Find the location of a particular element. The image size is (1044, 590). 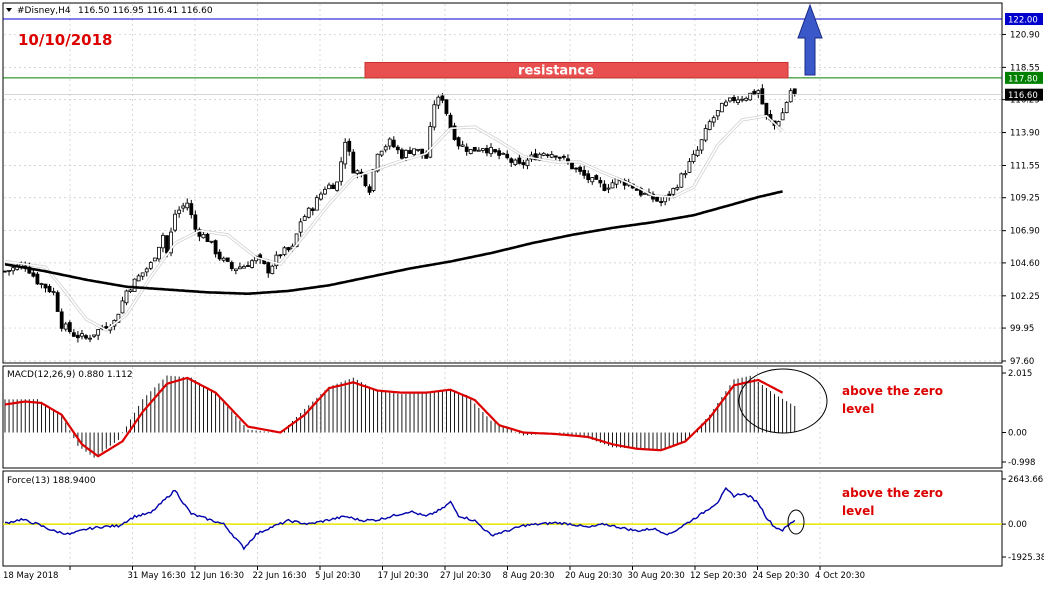

force-header: Force(13) 188.9400 is located at coordinates (51, 481).